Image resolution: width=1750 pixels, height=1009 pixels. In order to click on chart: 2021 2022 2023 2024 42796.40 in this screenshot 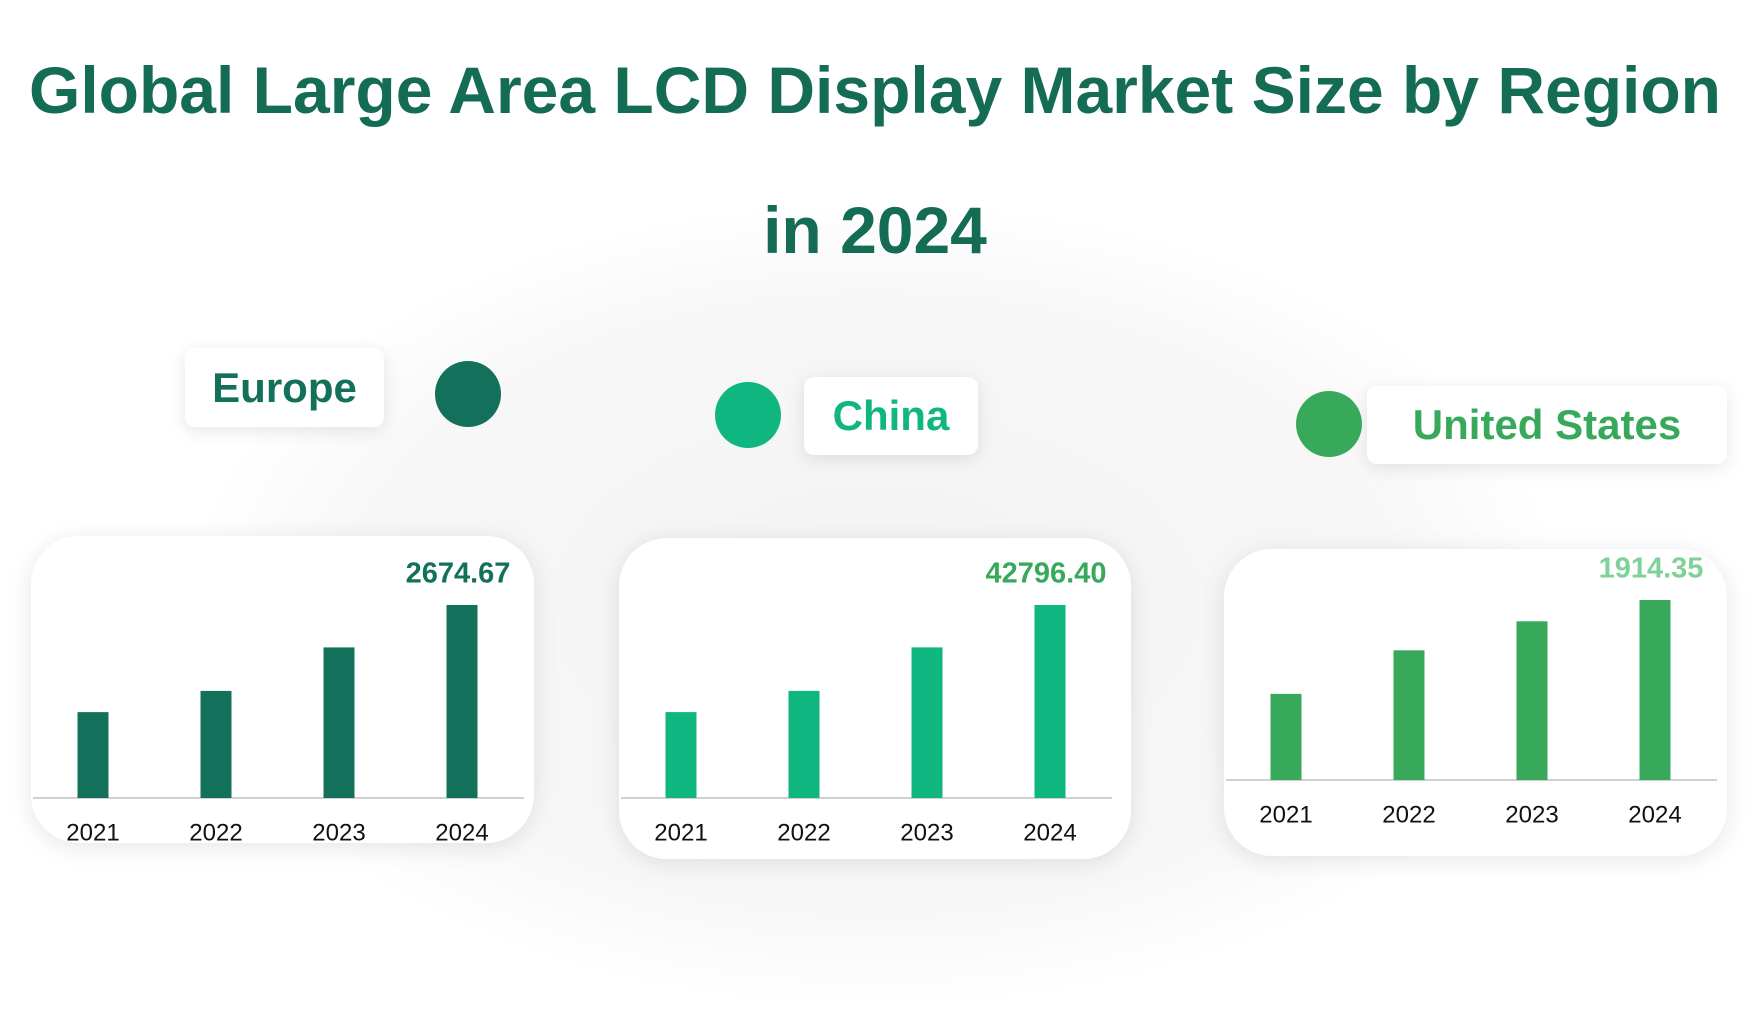, I will do `click(866, 702)`.